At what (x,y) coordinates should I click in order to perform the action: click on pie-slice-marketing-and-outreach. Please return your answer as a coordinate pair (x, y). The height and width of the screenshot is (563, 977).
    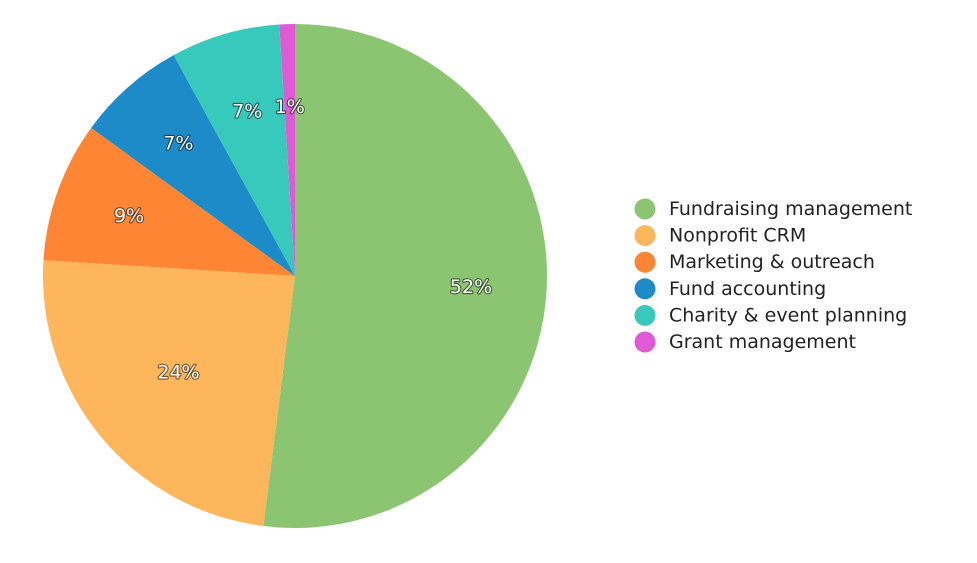
    Looking at the image, I should click on (169, 201).